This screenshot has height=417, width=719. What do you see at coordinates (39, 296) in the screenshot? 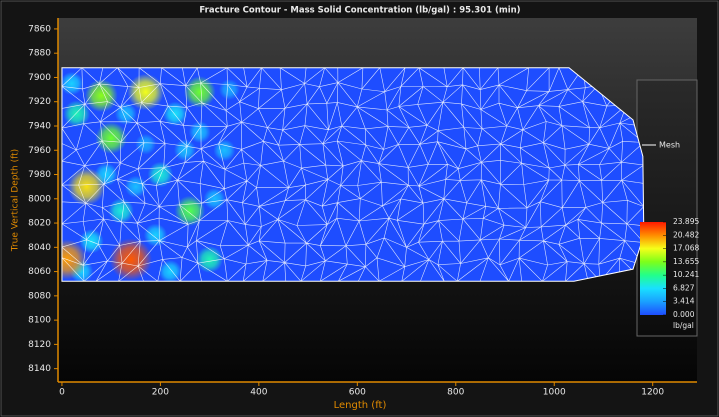
I see `y-tick-label: 8080` at bounding box center [39, 296].